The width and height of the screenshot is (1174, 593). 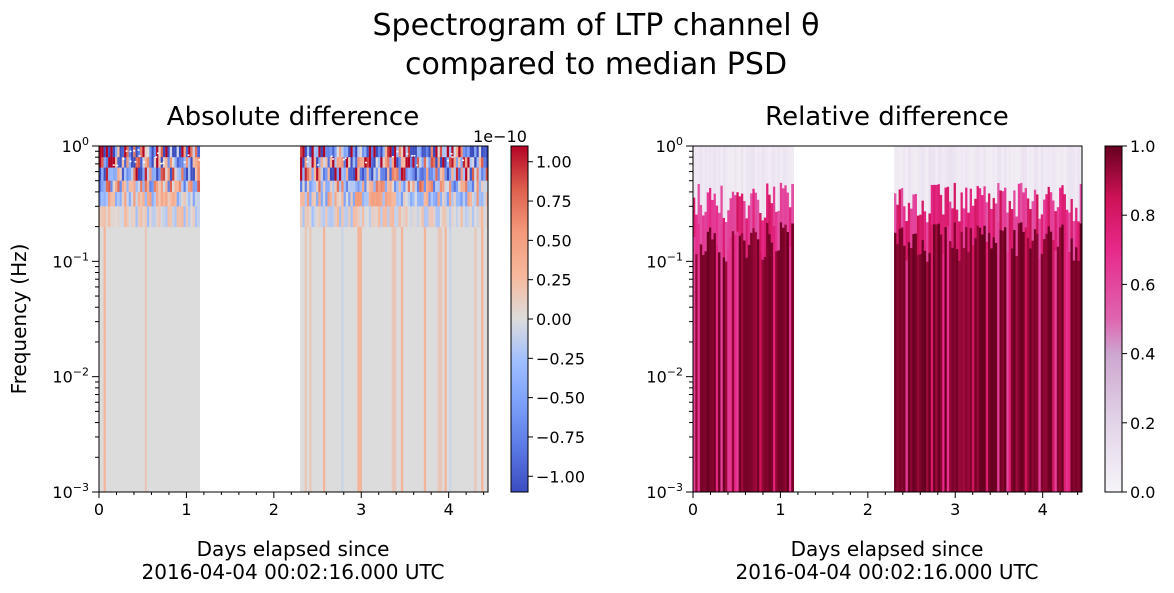 What do you see at coordinates (1138, 319) in the screenshot?
I see `colorbar-ticks: 0.0 0.2 0.4 0.6 0.8 1.0` at bounding box center [1138, 319].